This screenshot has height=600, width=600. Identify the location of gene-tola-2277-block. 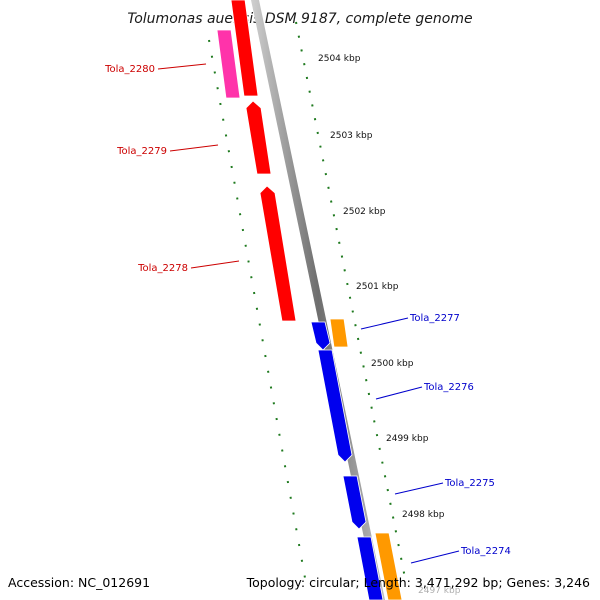
(339, 333).